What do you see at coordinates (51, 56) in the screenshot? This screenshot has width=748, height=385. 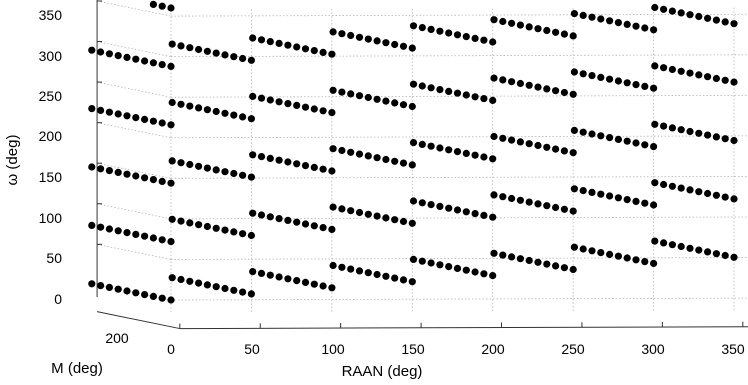 I see `z-tick-label: 300` at bounding box center [51, 56].